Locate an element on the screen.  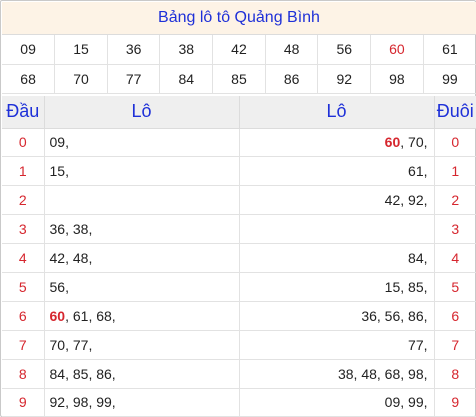
number-cell: 48 is located at coordinates (292, 50).